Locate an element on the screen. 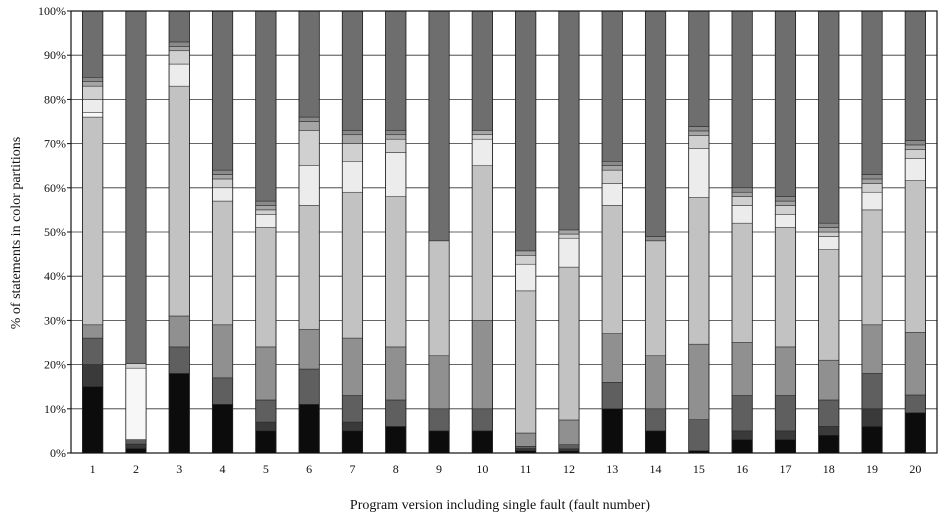 The image size is (939, 516). x-tick-label: 12 is located at coordinates (569, 469).